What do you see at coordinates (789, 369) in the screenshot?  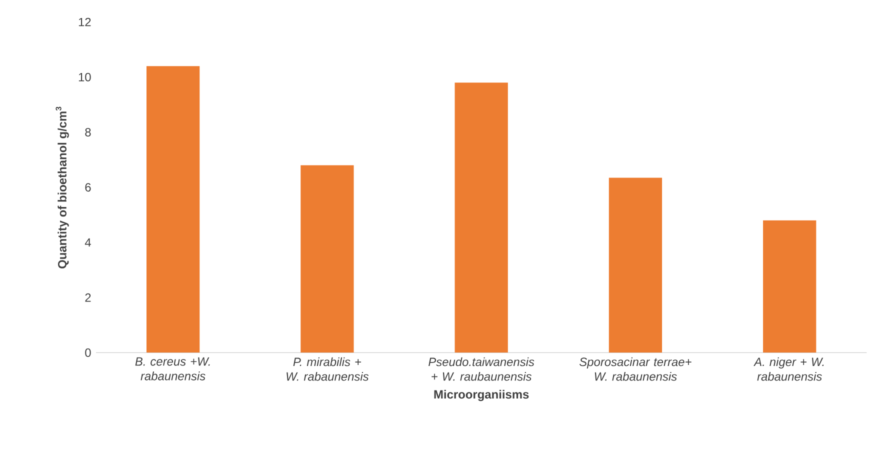 I see `x-tick-label: A. niger + W. rabaunensis` at bounding box center [789, 369].